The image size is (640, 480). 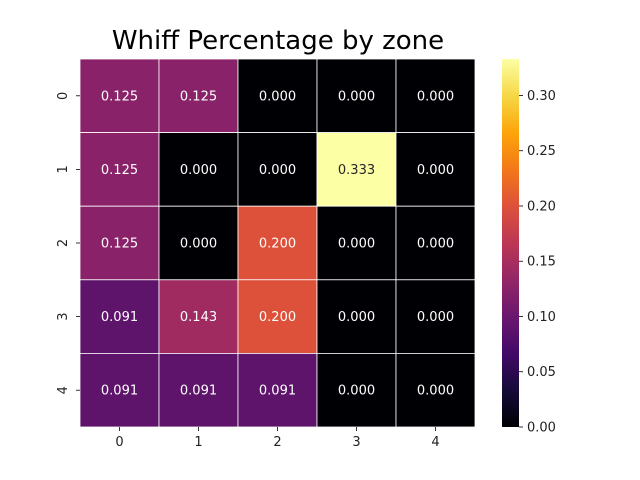 What do you see at coordinates (63, 390) in the screenshot?
I see `y-tick-label: 4` at bounding box center [63, 390].